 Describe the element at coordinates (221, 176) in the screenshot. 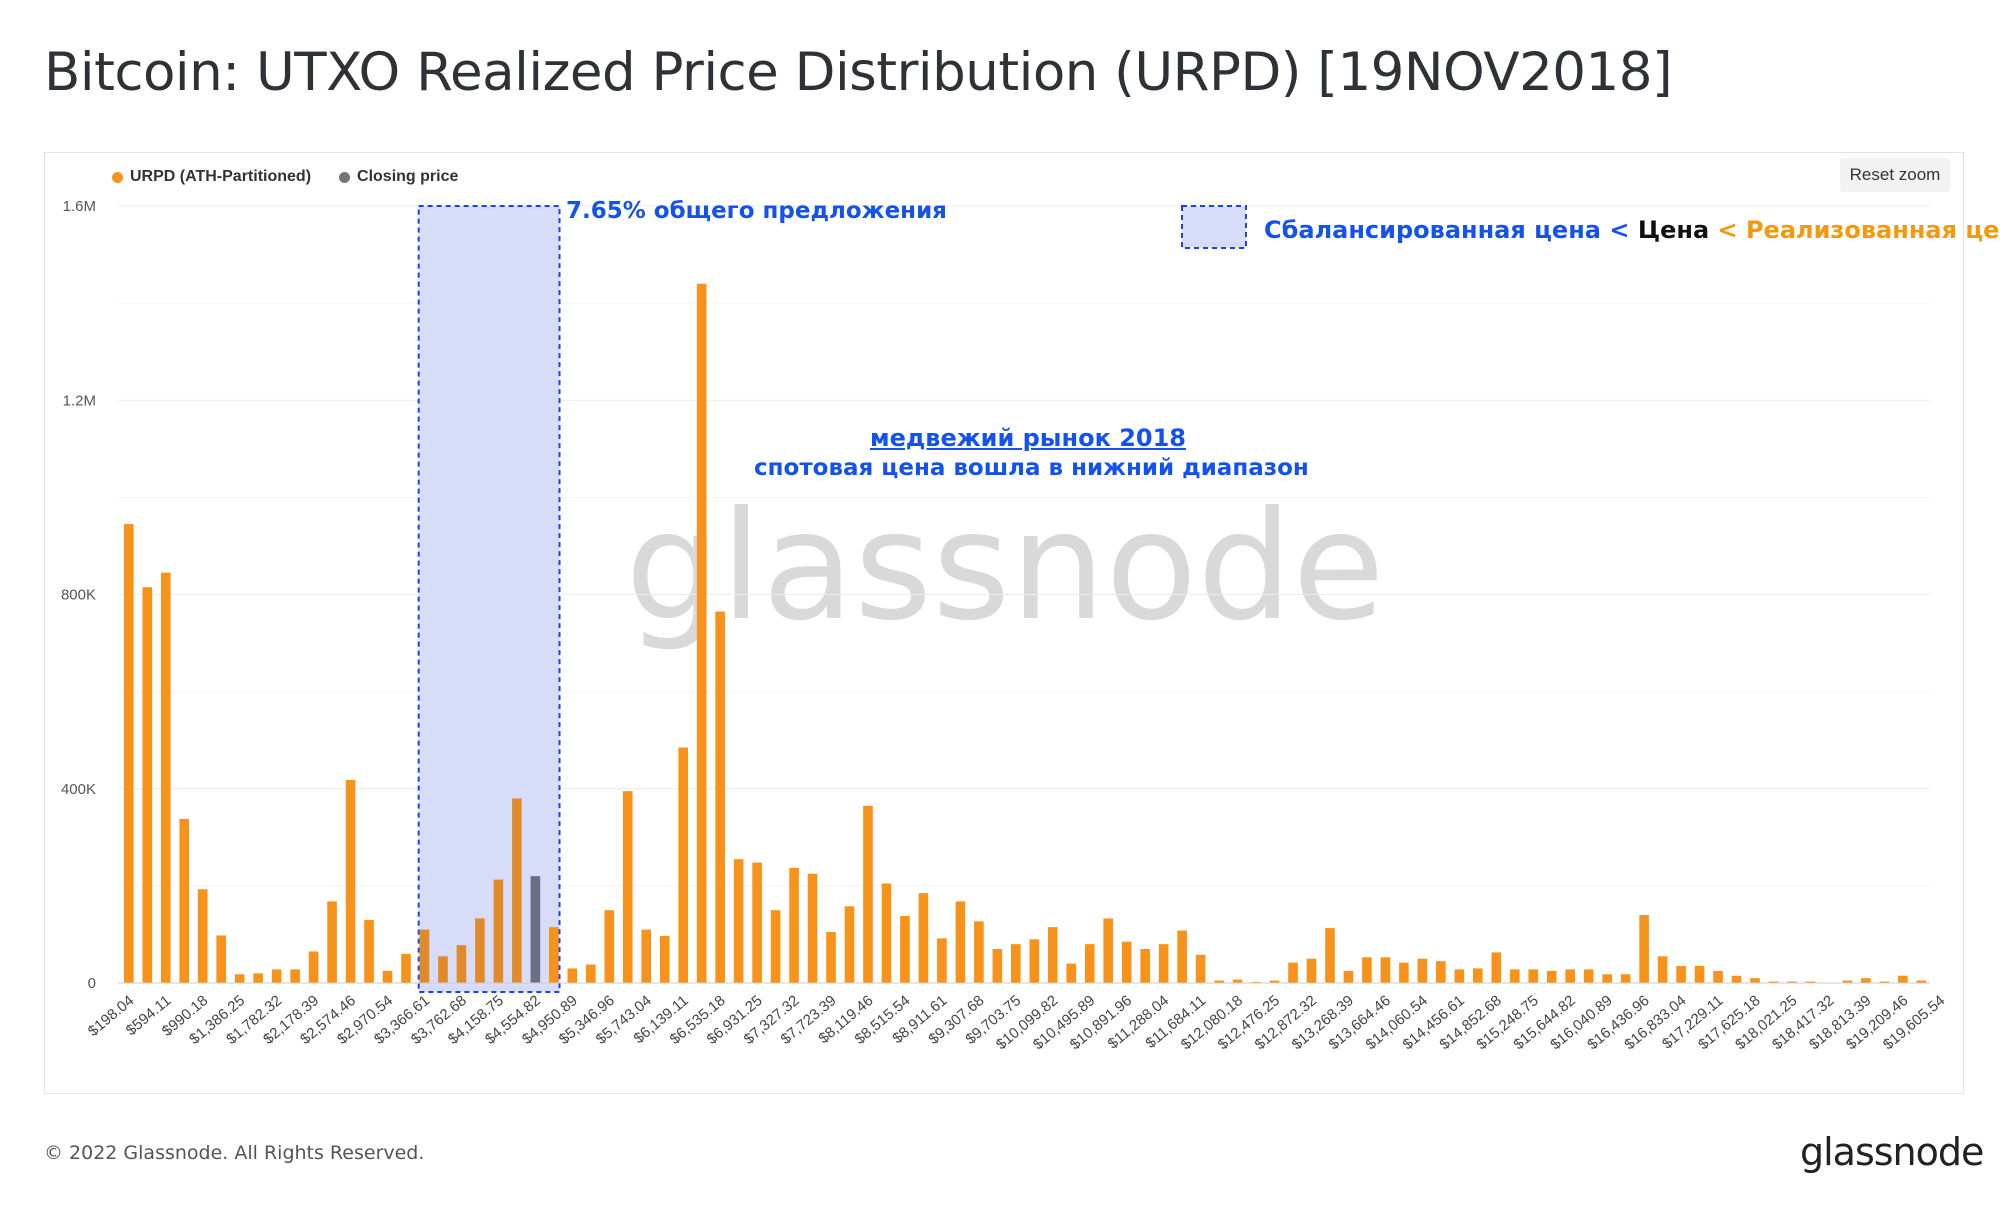

I see `legend-urpd-label: URPD (ATH-Partitioned)` at that location.